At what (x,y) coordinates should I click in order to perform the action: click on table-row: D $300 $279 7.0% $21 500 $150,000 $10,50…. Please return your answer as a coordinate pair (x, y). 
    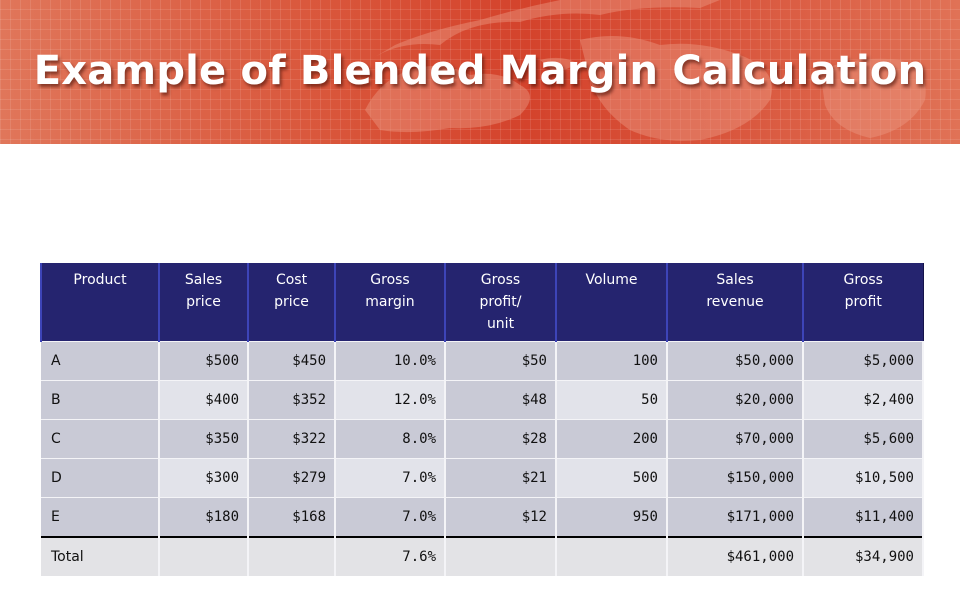
    Looking at the image, I should click on (482, 478).